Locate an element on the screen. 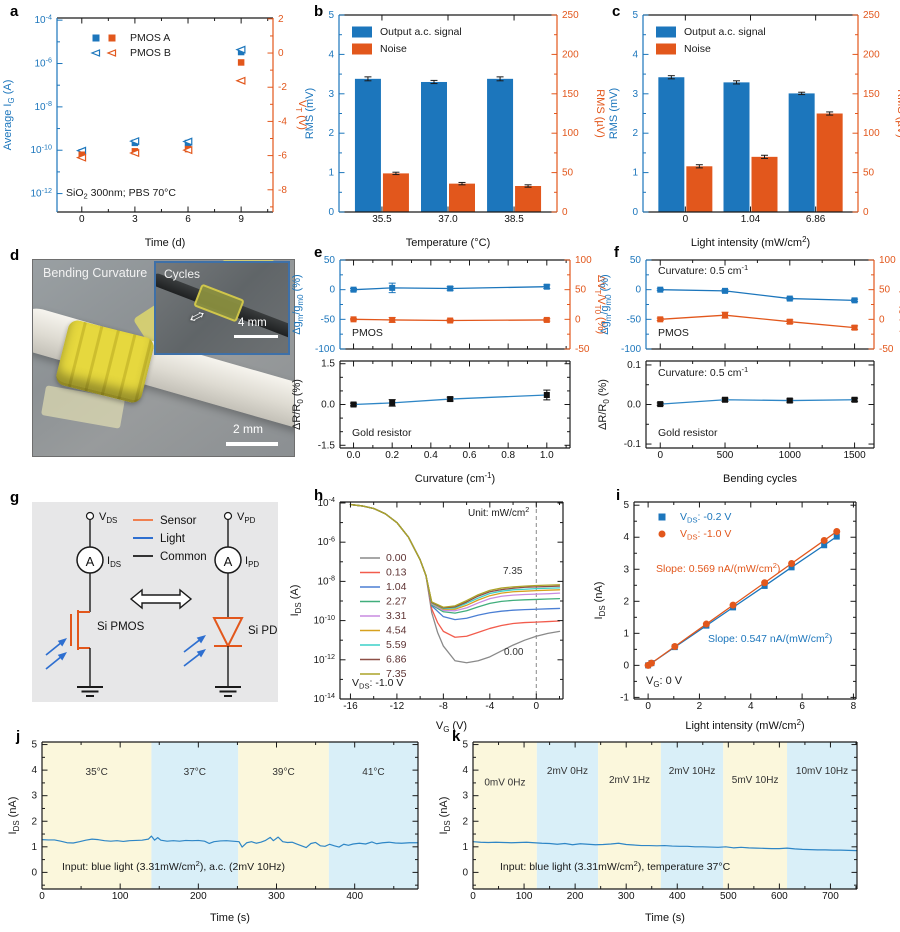  photo-label-cycles: Cycles is located at coordinates (182, 274).